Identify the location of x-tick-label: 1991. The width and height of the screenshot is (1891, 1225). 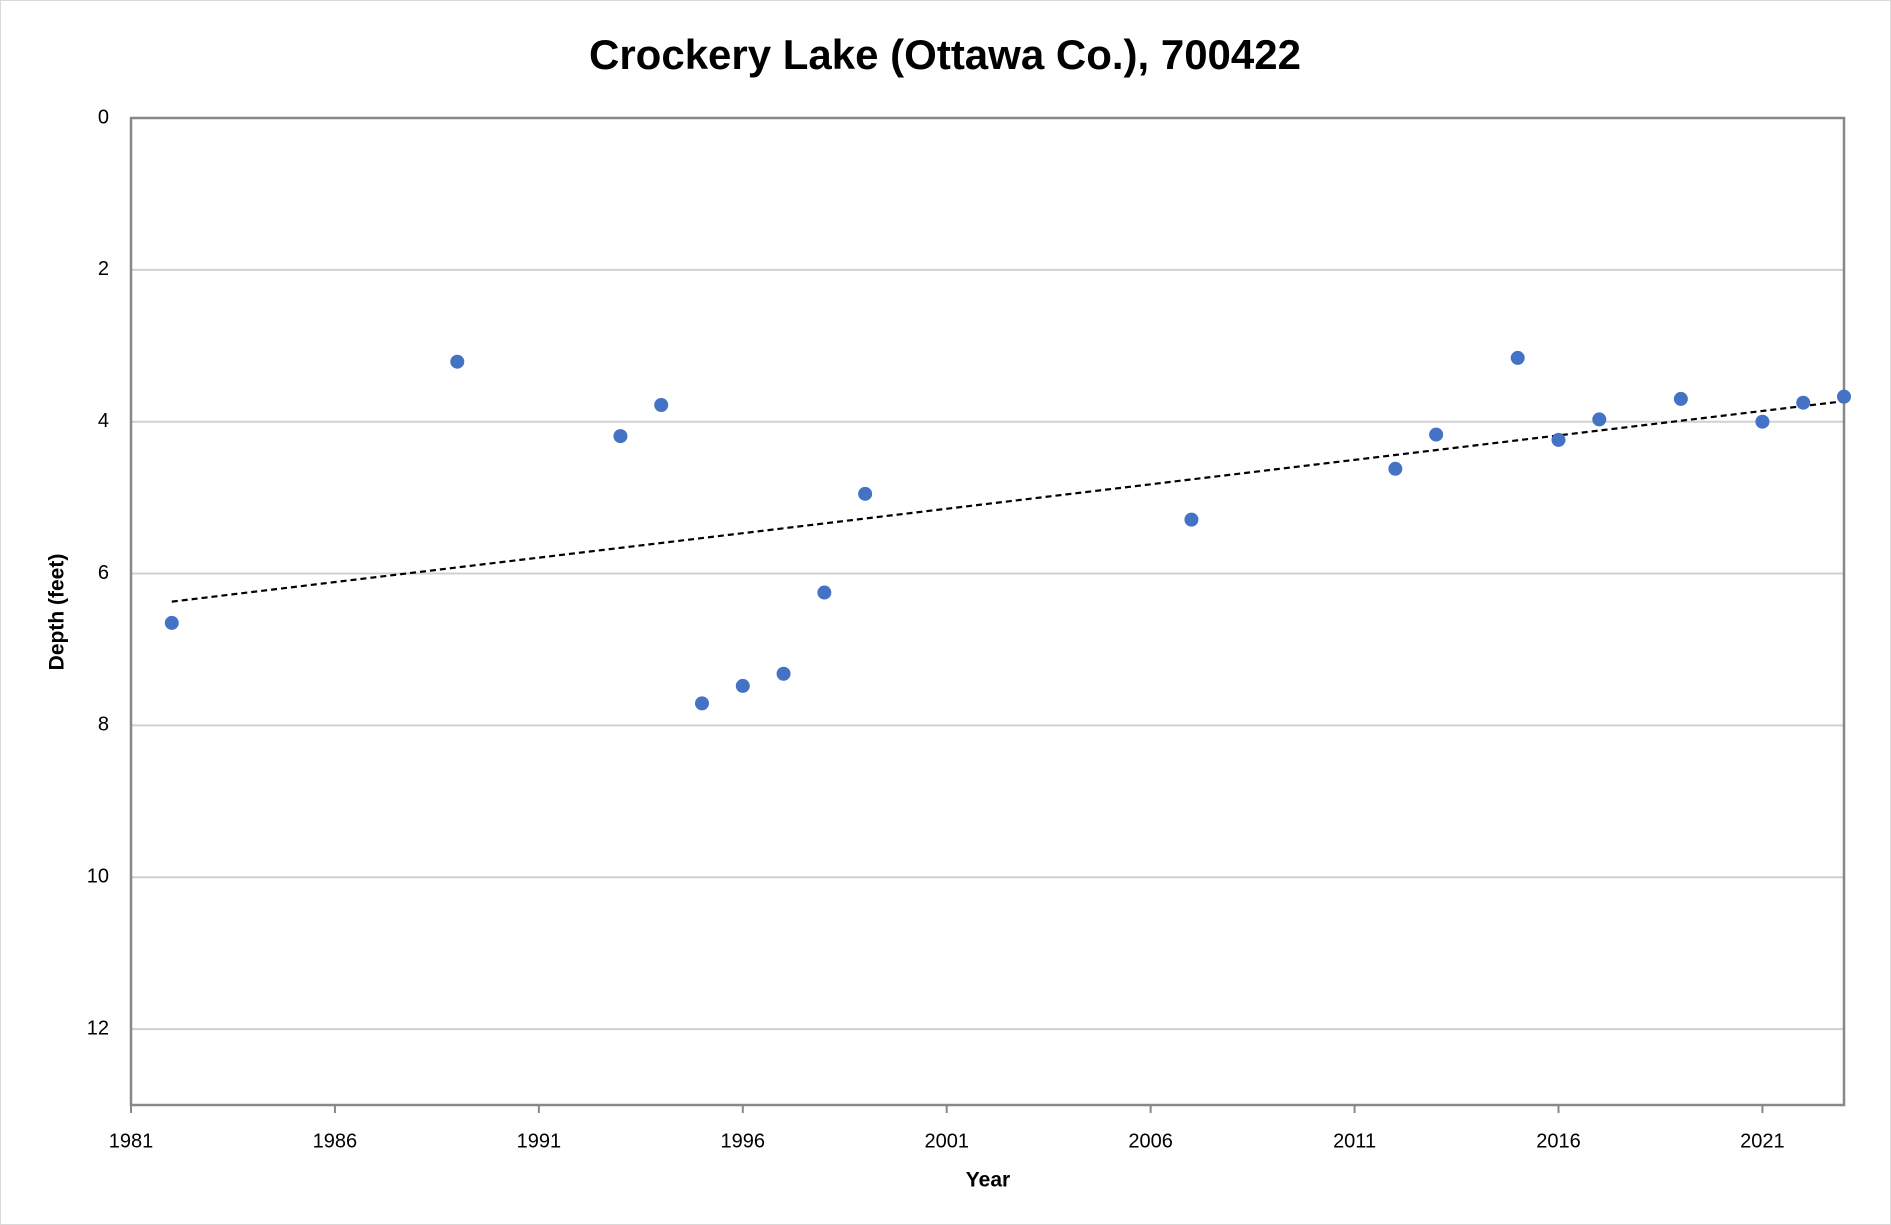
(539, 1141).